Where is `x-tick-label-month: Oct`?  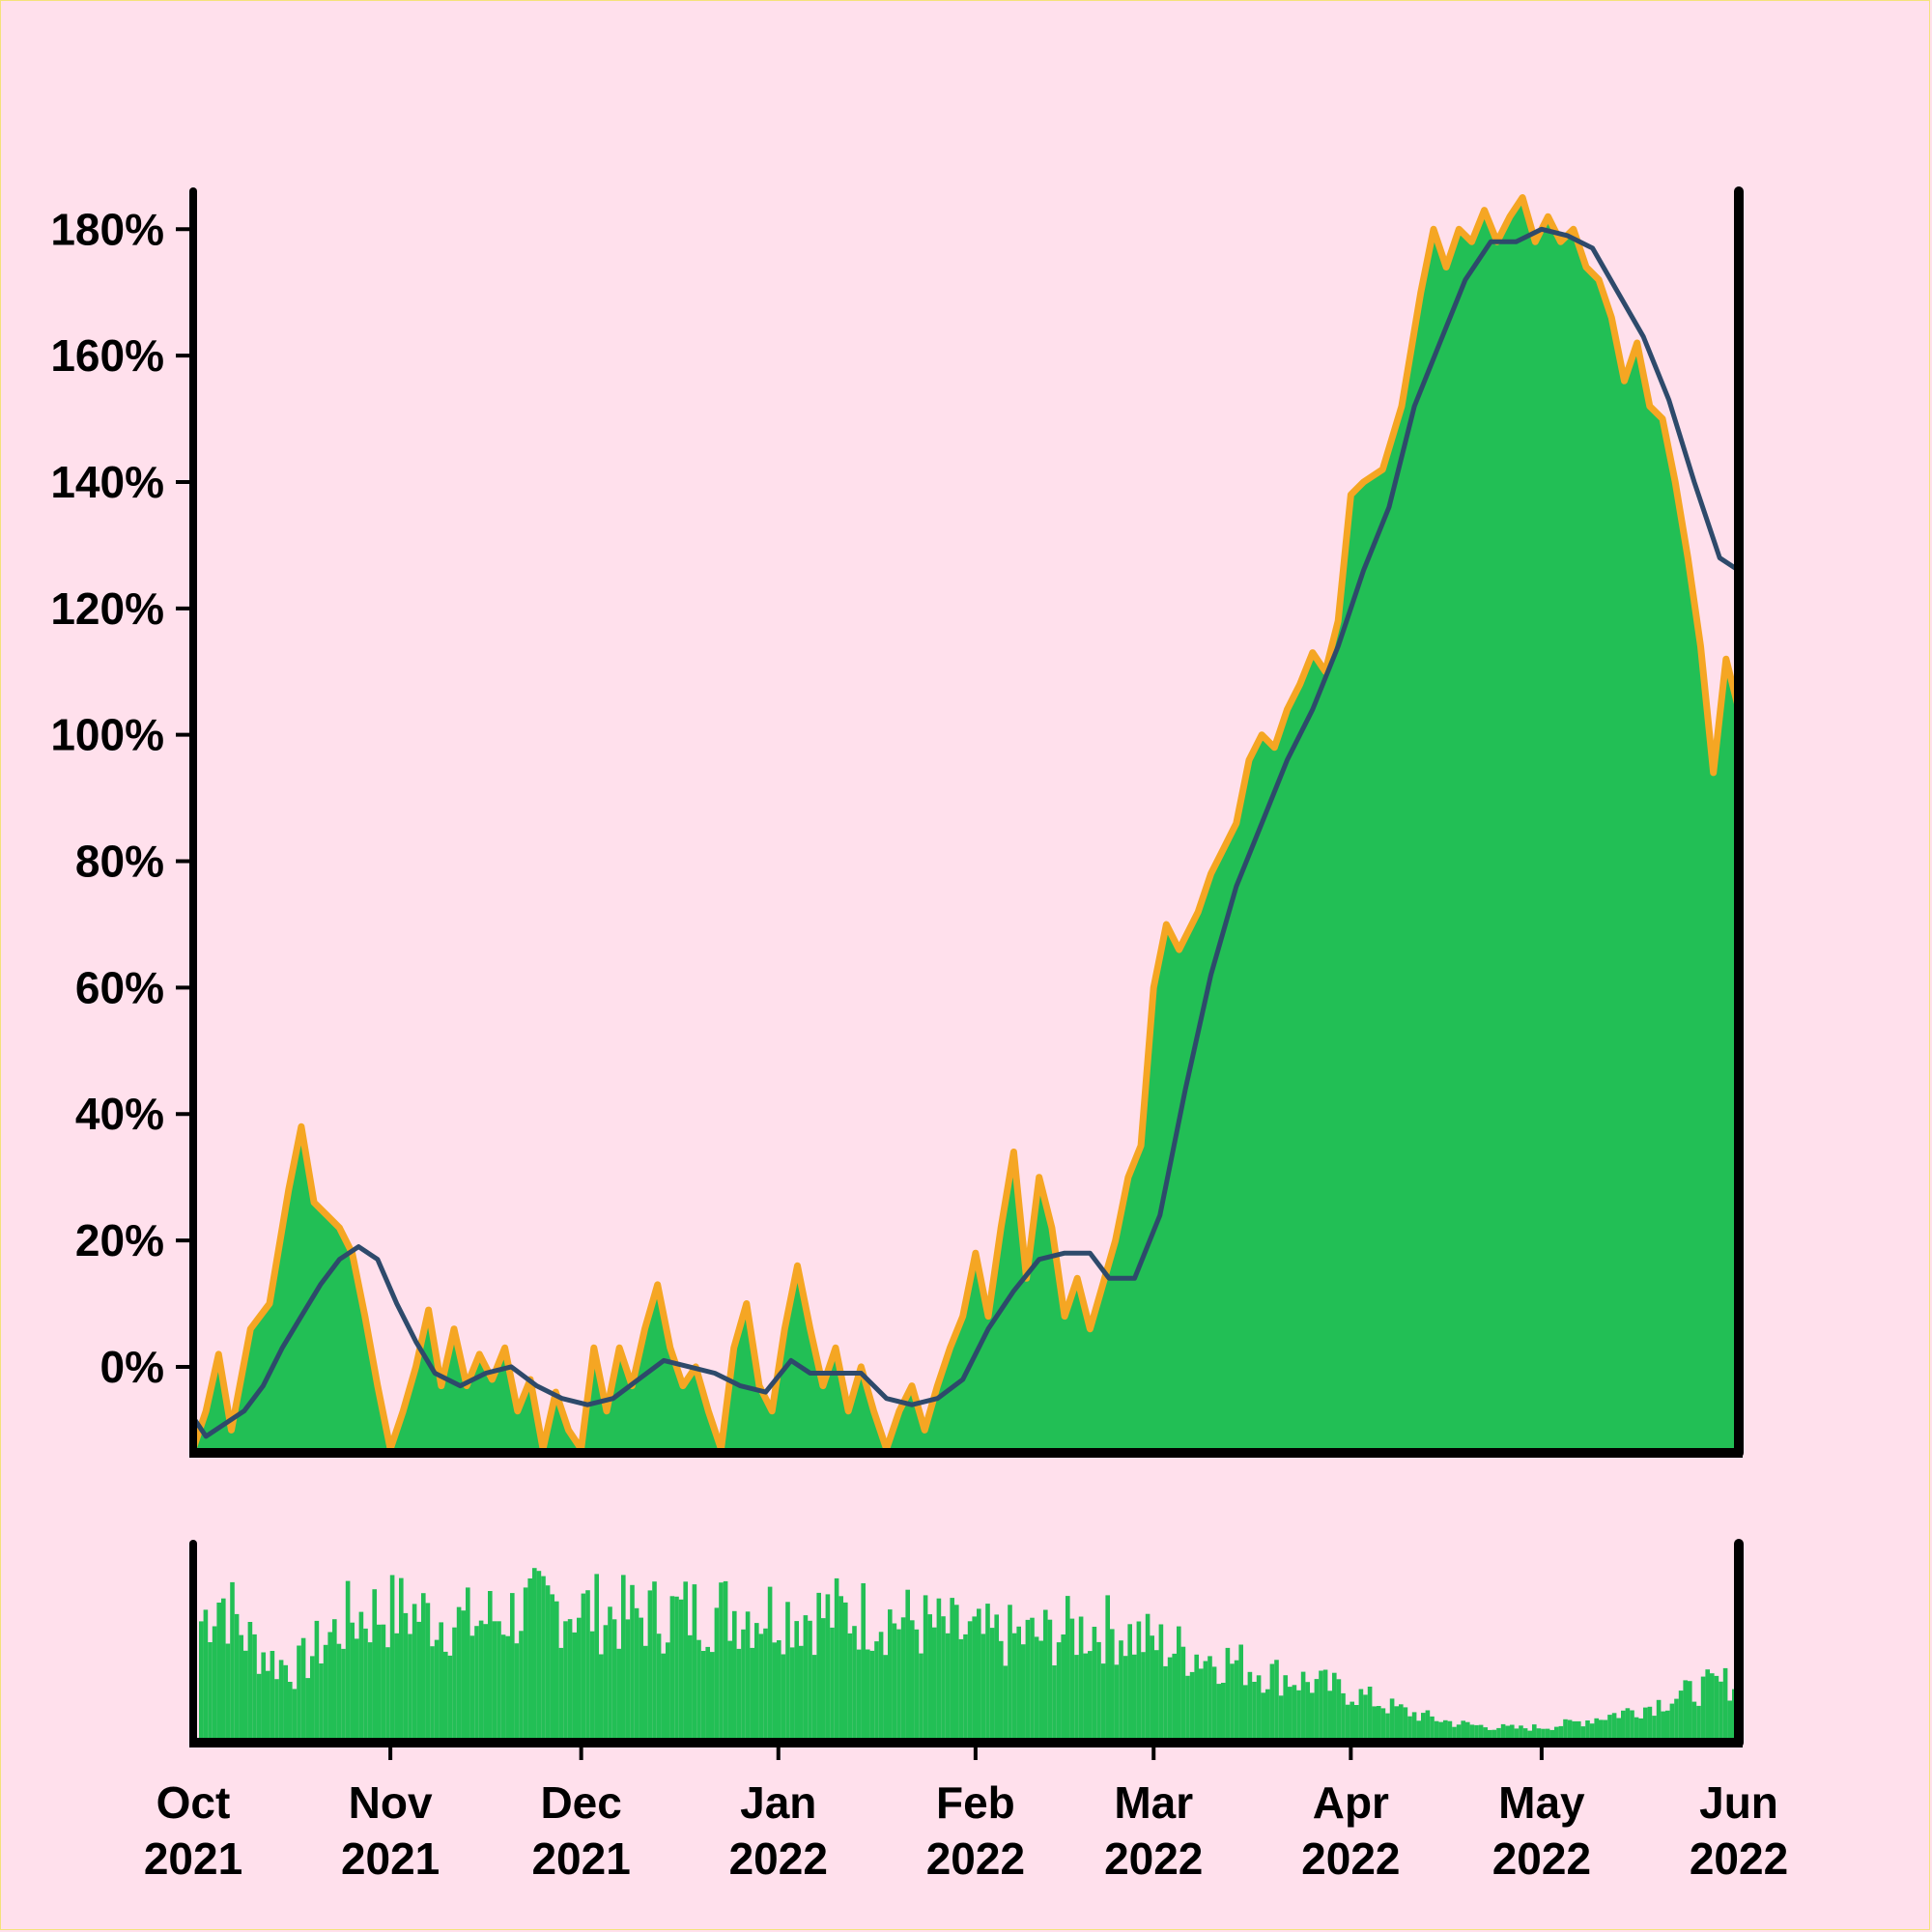 x-tick-label-month: Oct is located at coordinates (193, 1802).